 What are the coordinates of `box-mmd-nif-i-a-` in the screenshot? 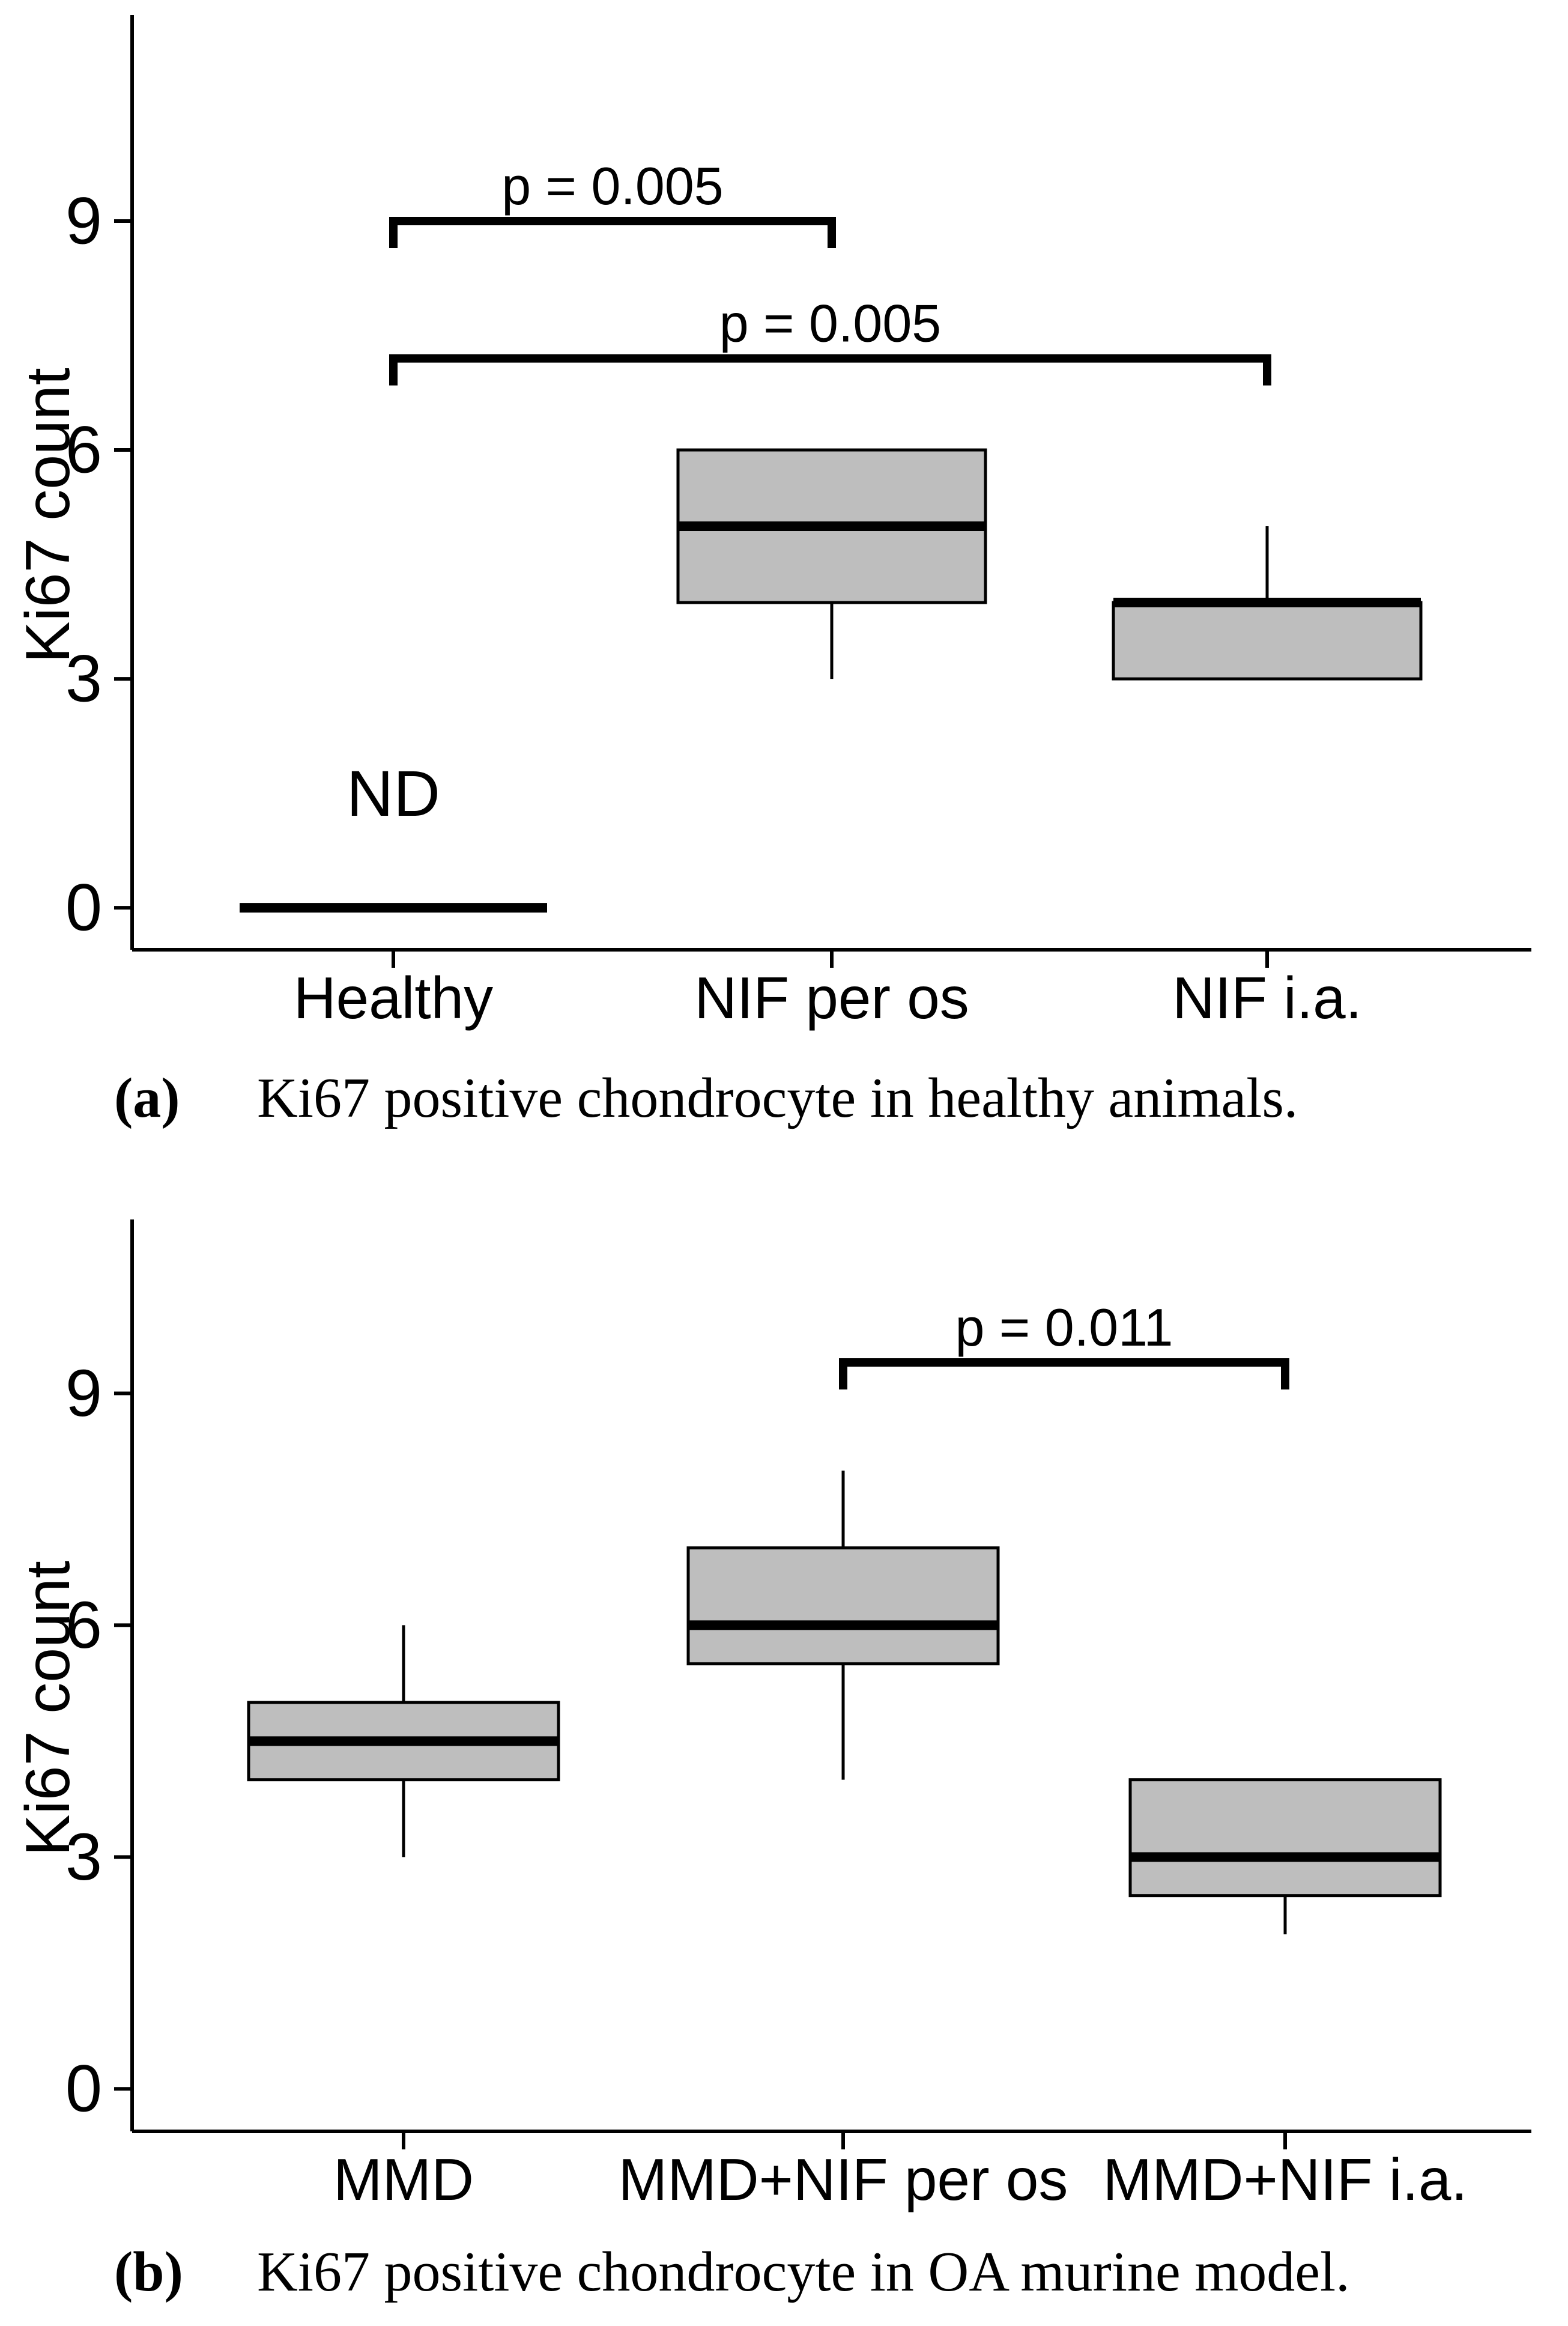 It's located at (1285, 1838).